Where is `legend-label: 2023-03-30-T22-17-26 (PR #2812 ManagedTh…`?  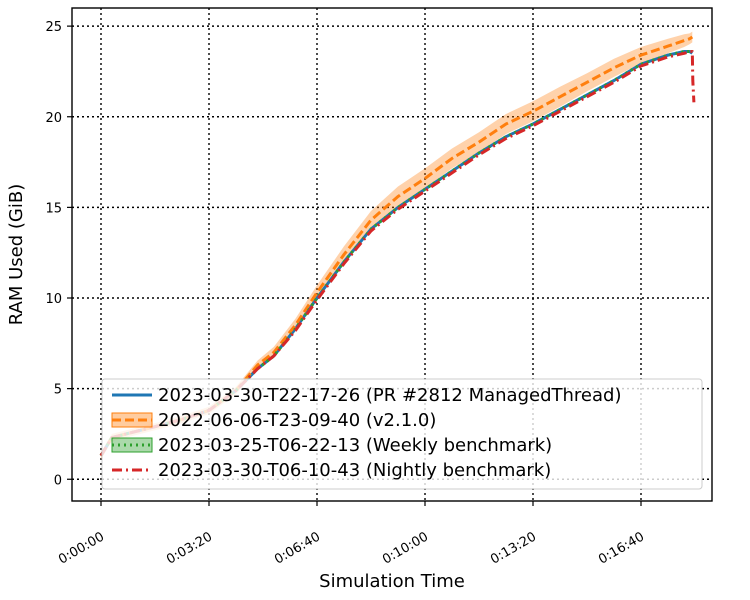 legend-label: 2023-03-30-T22-17-26 (PR #2812 ManagedTh… is located at coordinates (389, 395).